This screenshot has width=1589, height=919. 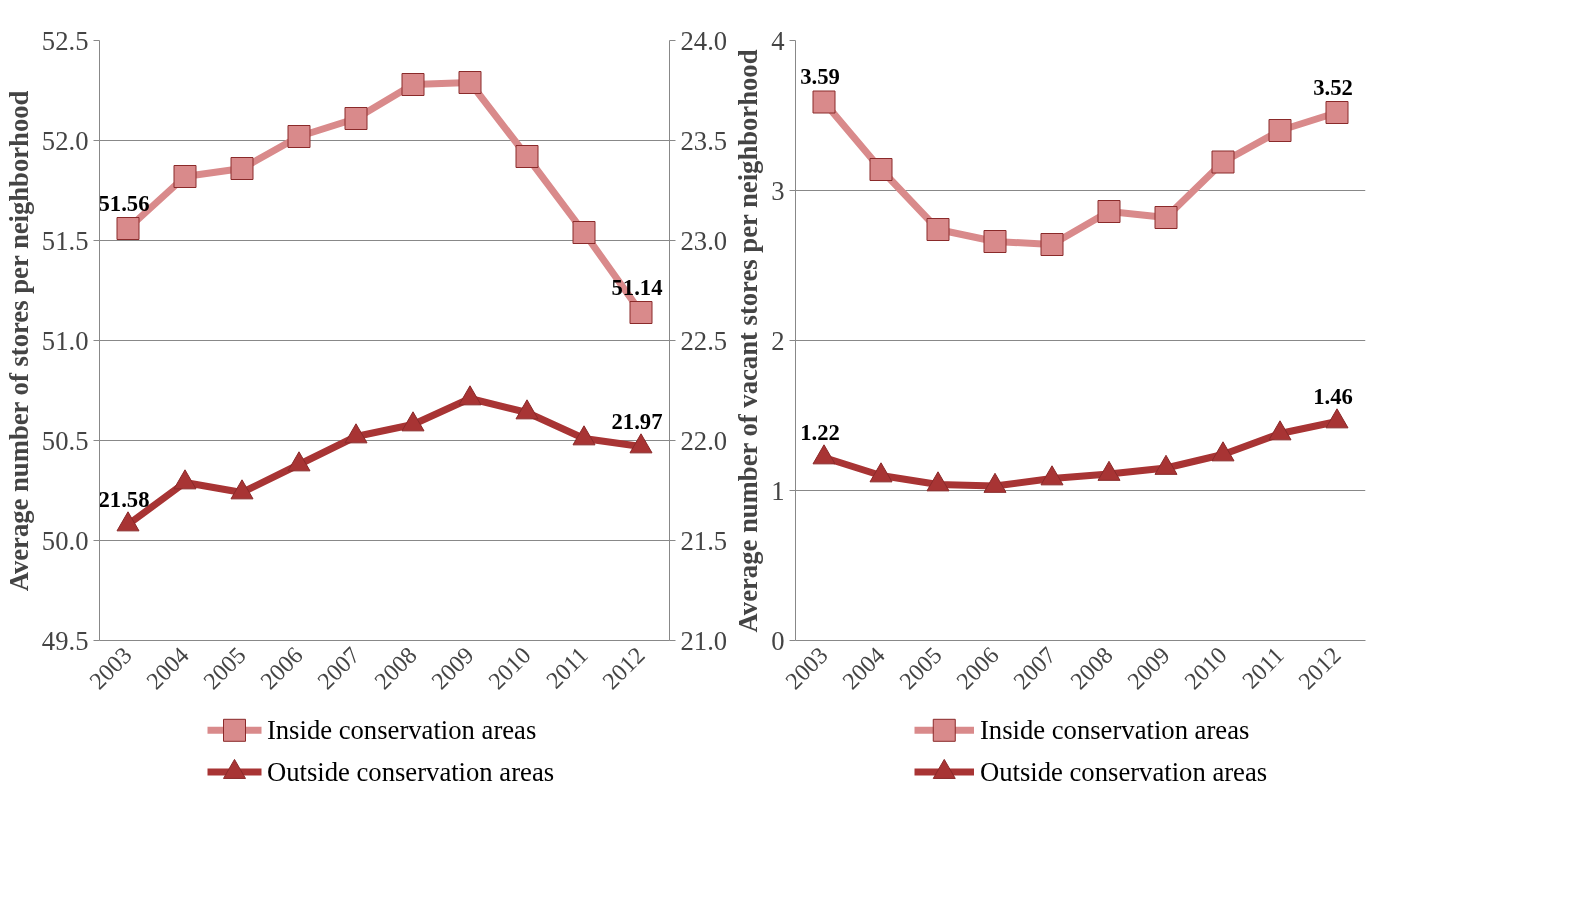 I want to click on y2-tick-label: 22.5, so click(x=704, y=340).